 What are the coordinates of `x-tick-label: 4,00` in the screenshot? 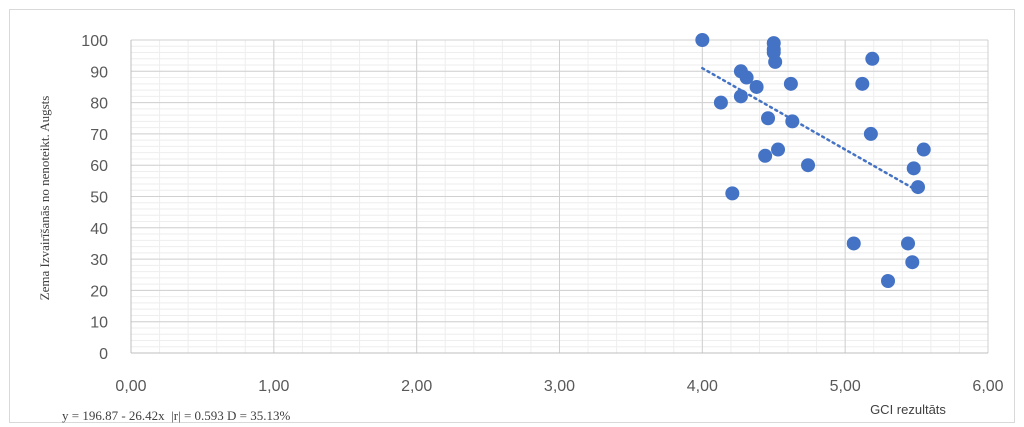 It's located at (702, 386).